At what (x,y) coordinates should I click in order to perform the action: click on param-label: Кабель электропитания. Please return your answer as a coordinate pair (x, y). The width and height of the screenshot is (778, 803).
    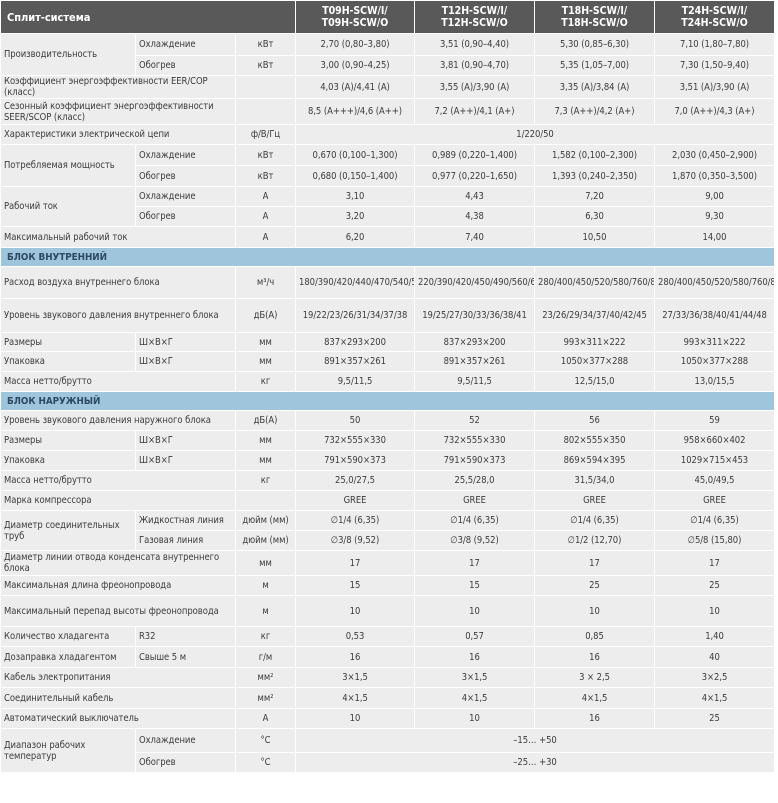
    Looking at the image, I should click on (118, 677).